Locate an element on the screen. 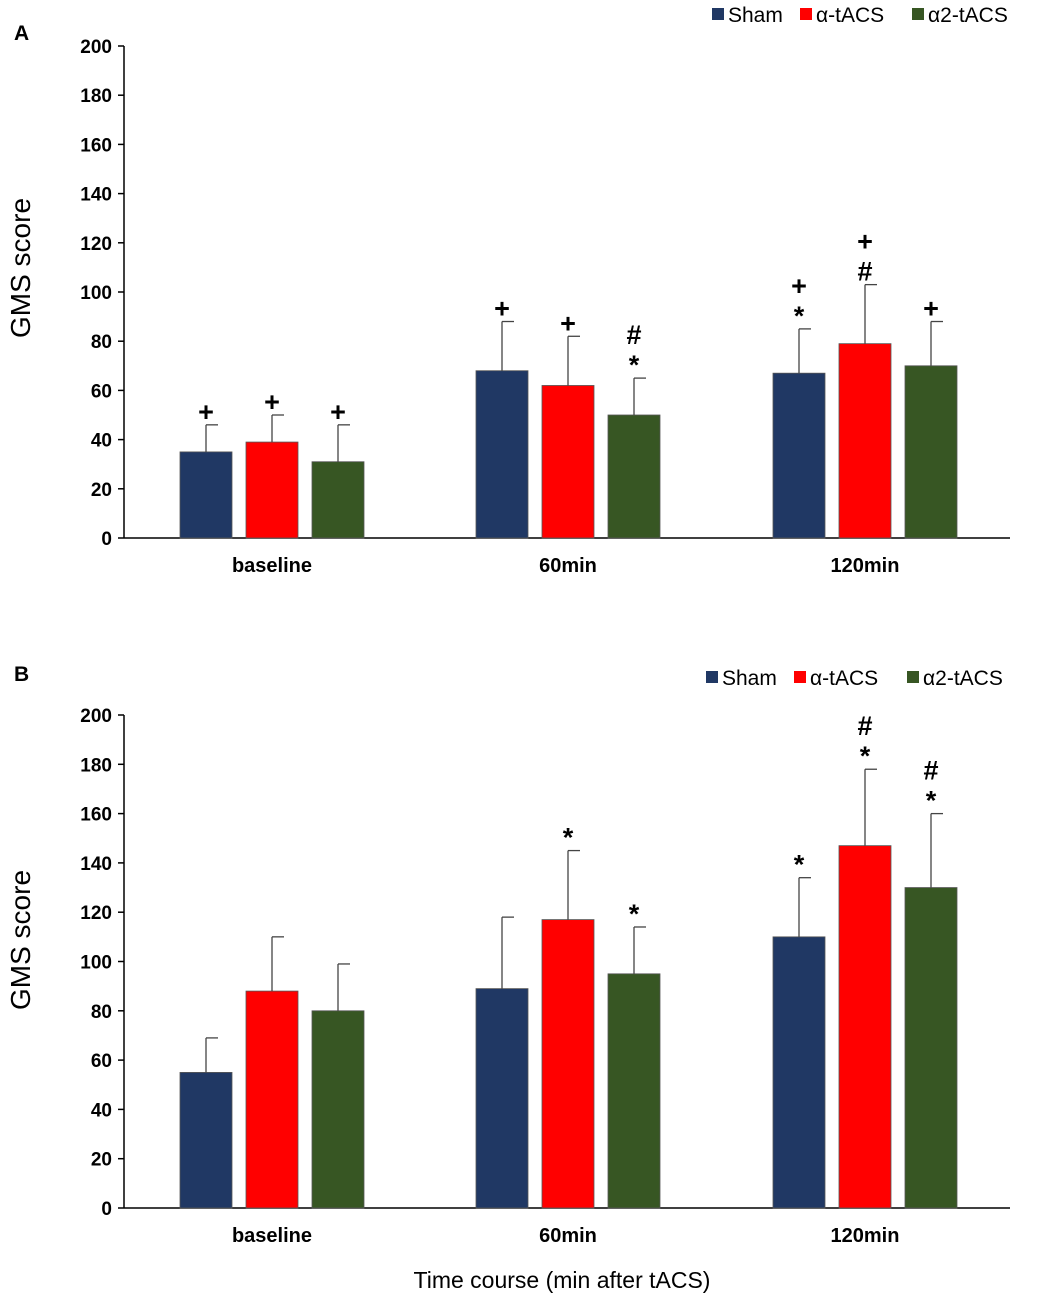  panel-label: B is located at coordinates (21, 674).